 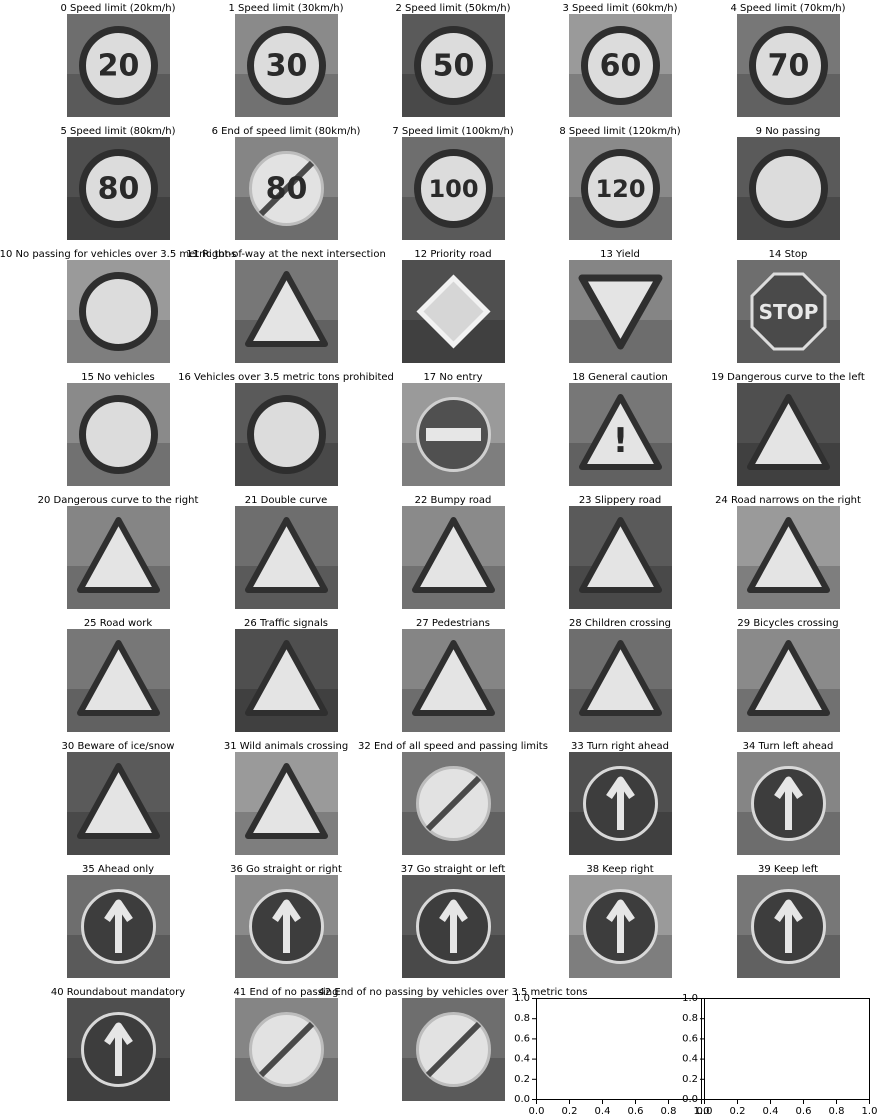 I want to click on sign-caption: 3 Speed limit (60km/h), so click(x=620, y=8).